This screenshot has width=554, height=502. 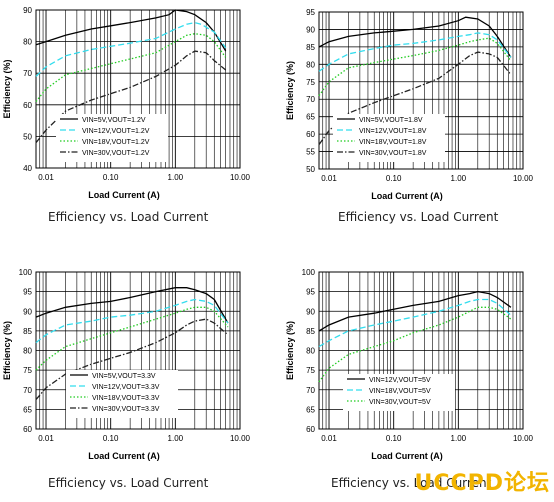 I want to click on legend-label: VIN=12V,VOUT=1.2V, so click(x=116, y=131).